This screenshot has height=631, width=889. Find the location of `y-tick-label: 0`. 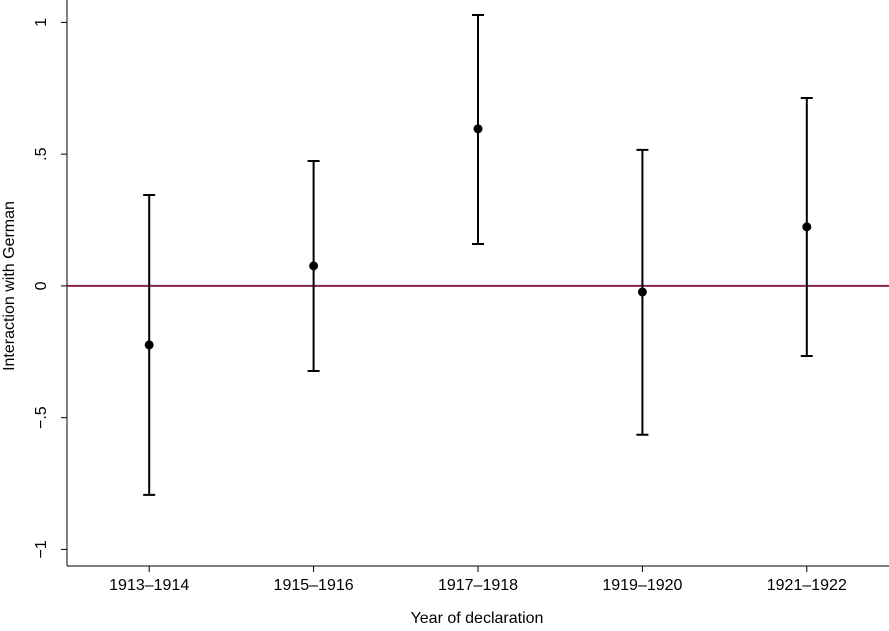

y-tick-label: 0 is located at coordinates (41, 285).